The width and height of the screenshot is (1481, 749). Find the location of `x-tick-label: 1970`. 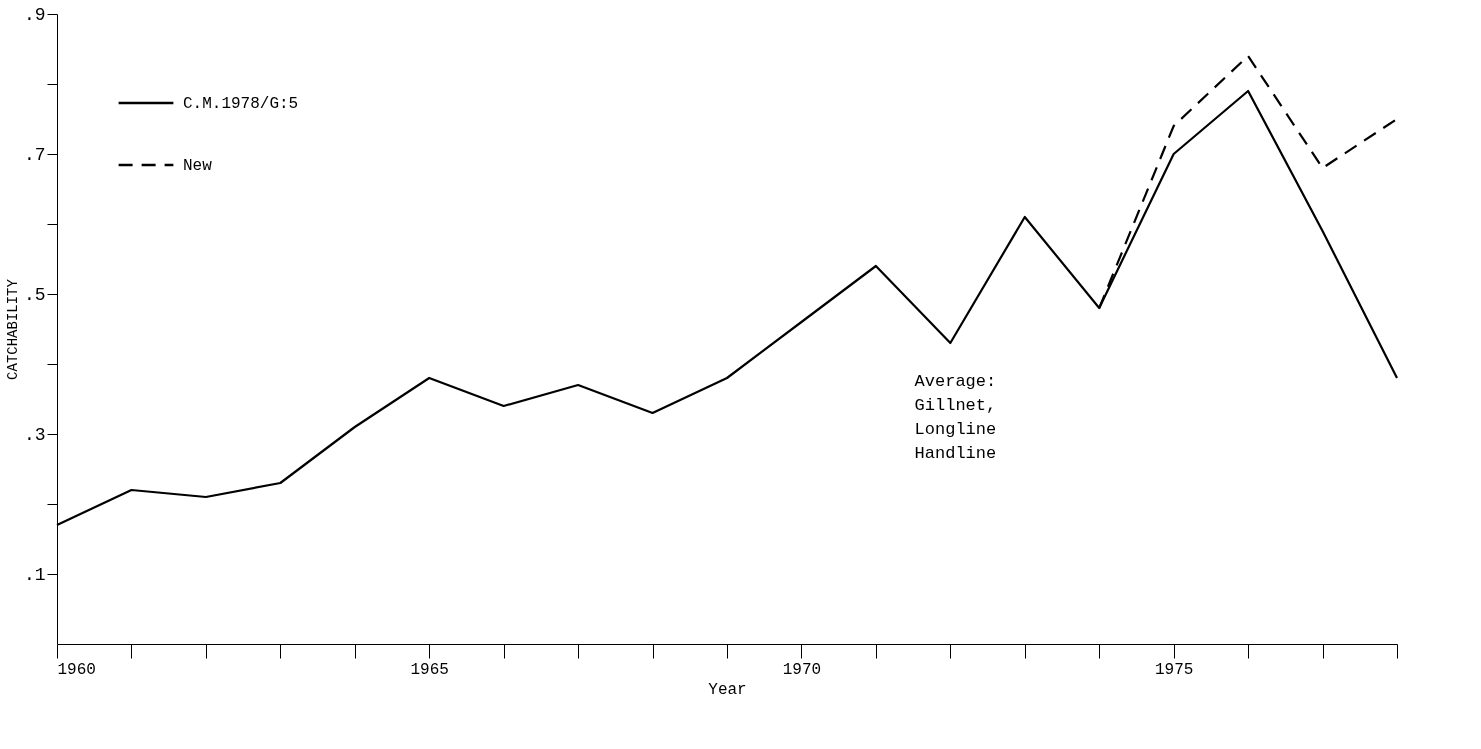

x-tick-label: 1970 is located at coordinates (802, 669).